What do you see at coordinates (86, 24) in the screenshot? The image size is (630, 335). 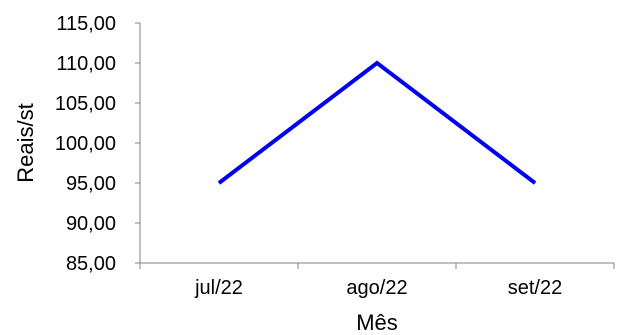 I see `y-tick-label: 115,00` at bounding box center [86, 24].